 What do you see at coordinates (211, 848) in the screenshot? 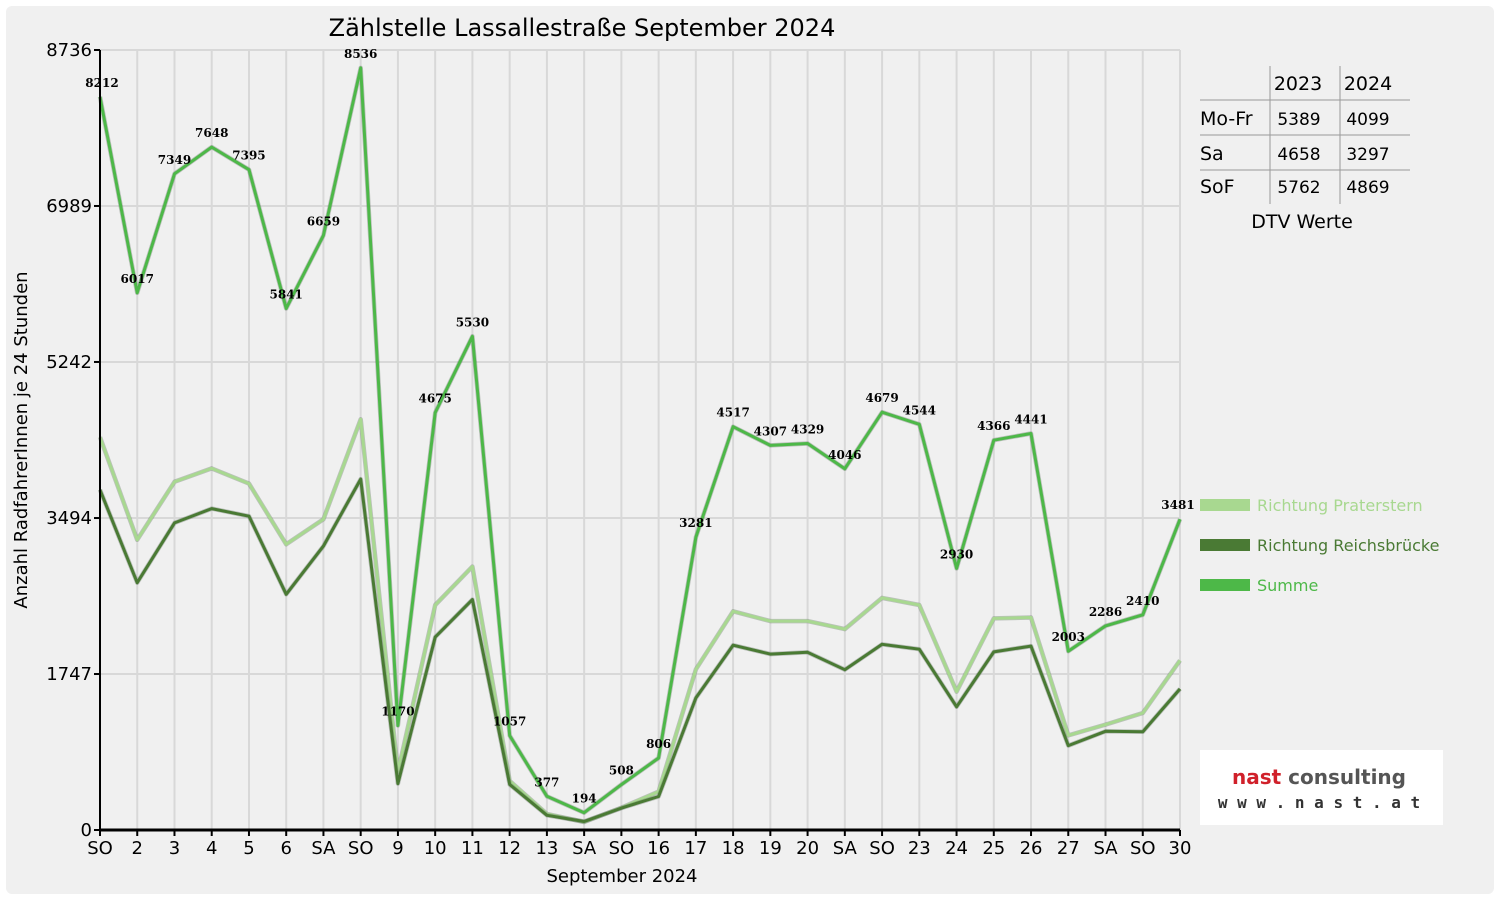
I see `x-tick-label: 4` at bounding box center [211, 848].